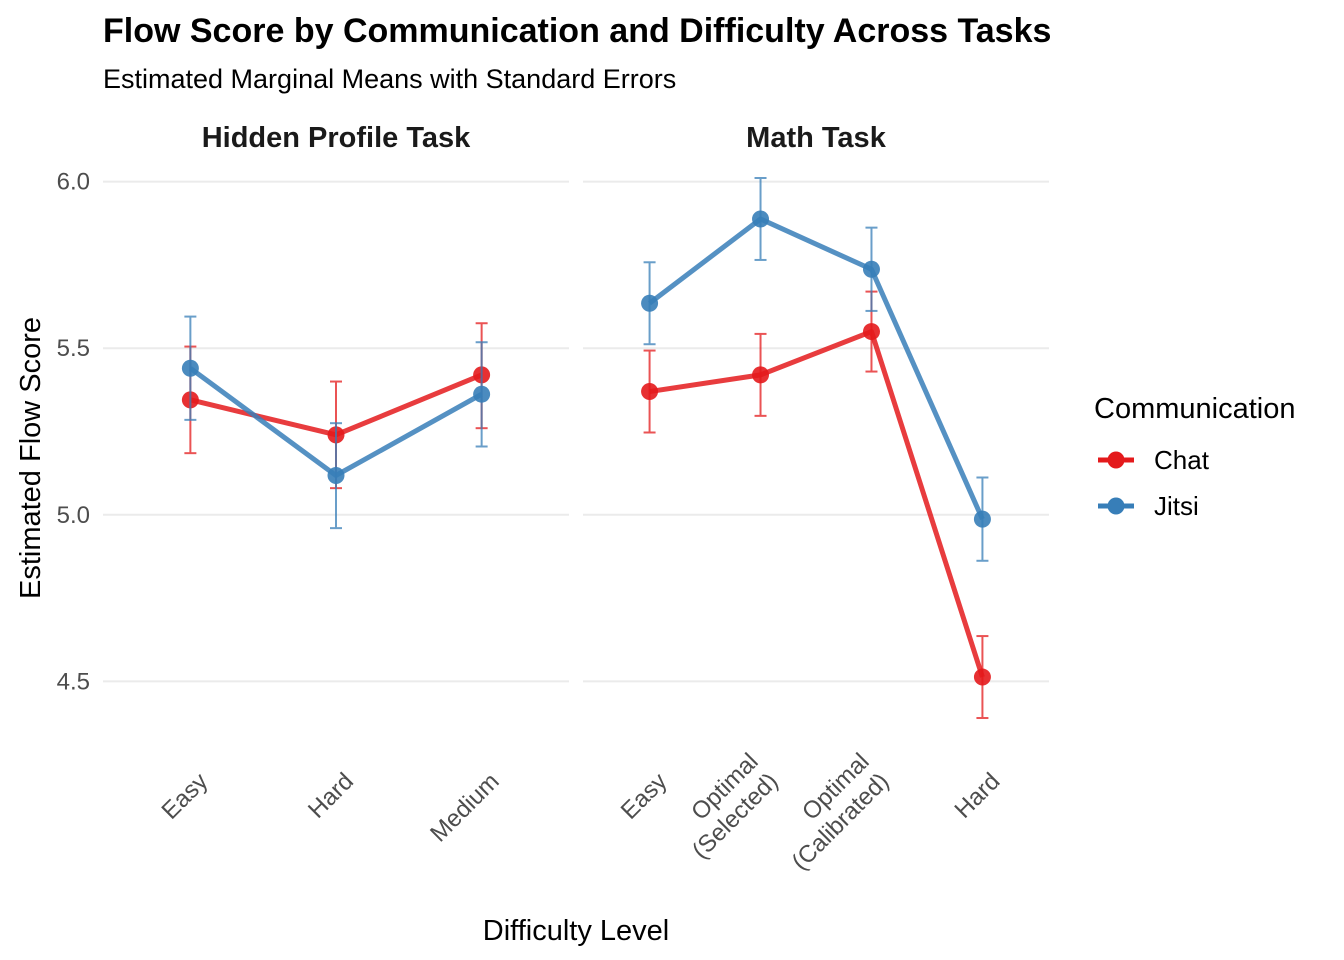 This screenshot has height=960, width=1344. Describe the element at coordinates (816, 138) in the screenshot. I see `facet-title-math: Math Task` at that location.